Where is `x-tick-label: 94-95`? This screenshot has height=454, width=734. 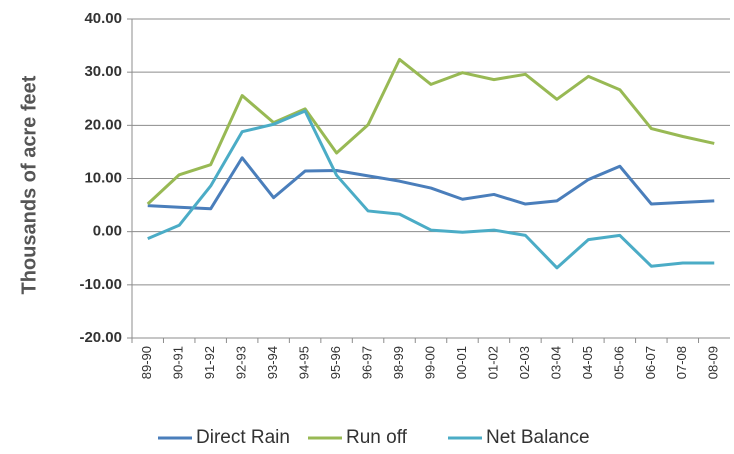
x-tick-label: 94-95 is located at coordinates (304, 362).